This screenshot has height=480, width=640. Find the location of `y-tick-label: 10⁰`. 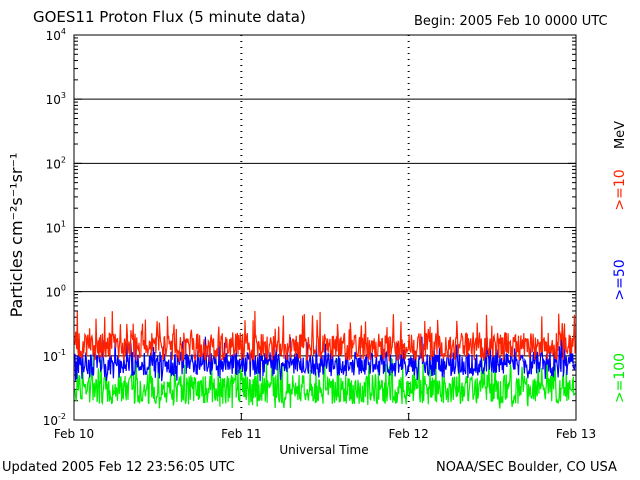

y-tick-label: 10⁰ is located at coordinates (56, 292).